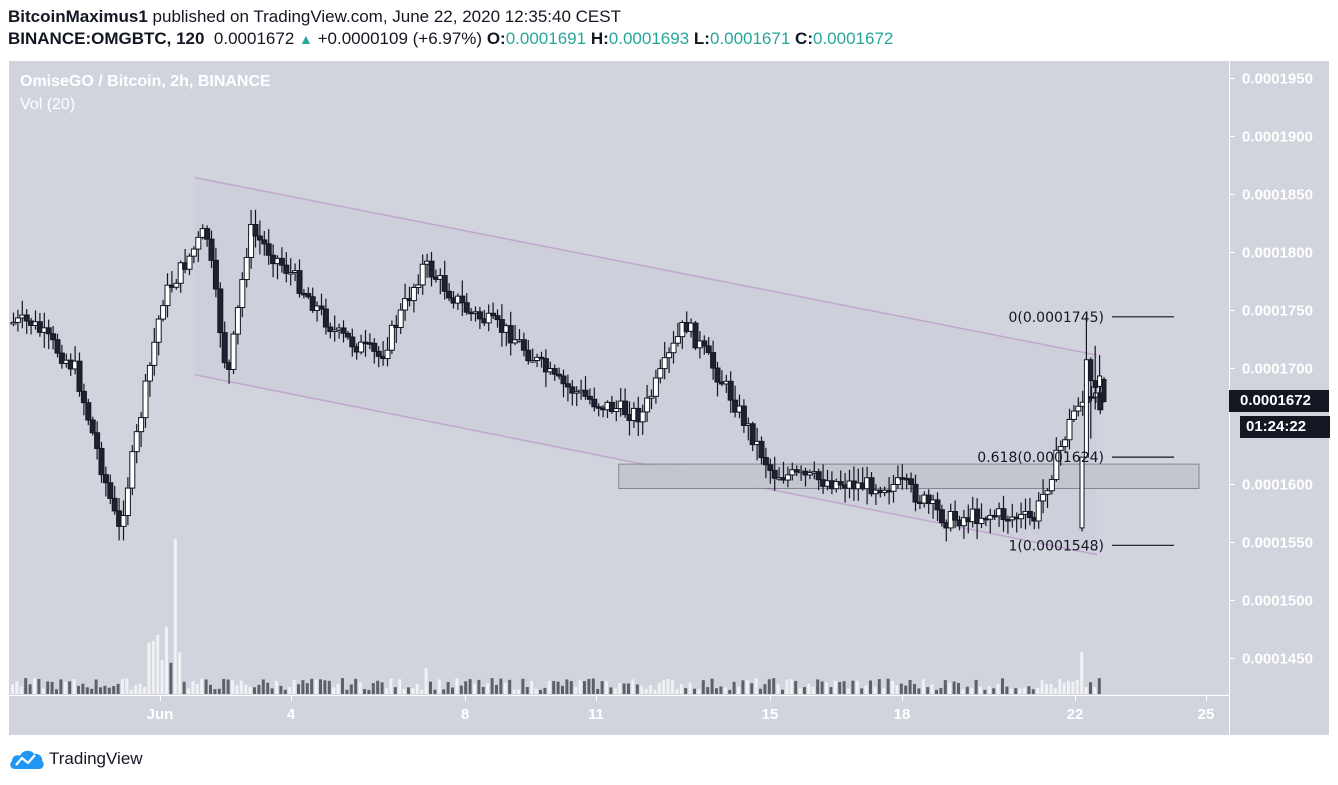  What do you see at coordinates (750, 38) in the screenshot?
I see `low-value: 0.0001671` at bounding box center [750, 38].